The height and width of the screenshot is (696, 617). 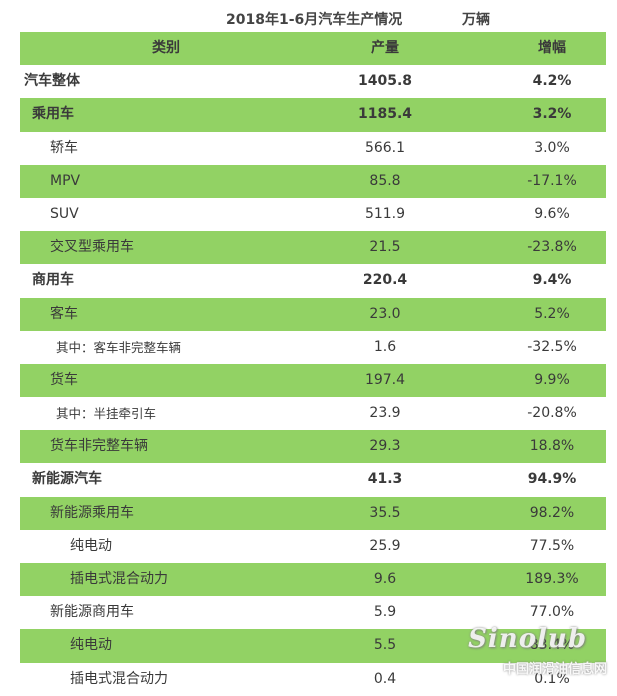 What do you see at coordinates (106, 414) in the screenshot?
I see `row-label: 其中：半挂牵引车` at bounding box center [106, 414].